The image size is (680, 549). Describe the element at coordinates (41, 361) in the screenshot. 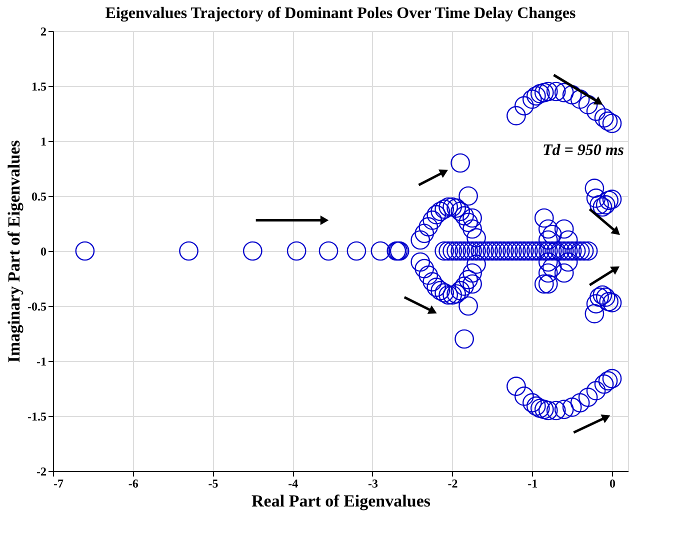

I see `y-tick-label: -1` at that location.